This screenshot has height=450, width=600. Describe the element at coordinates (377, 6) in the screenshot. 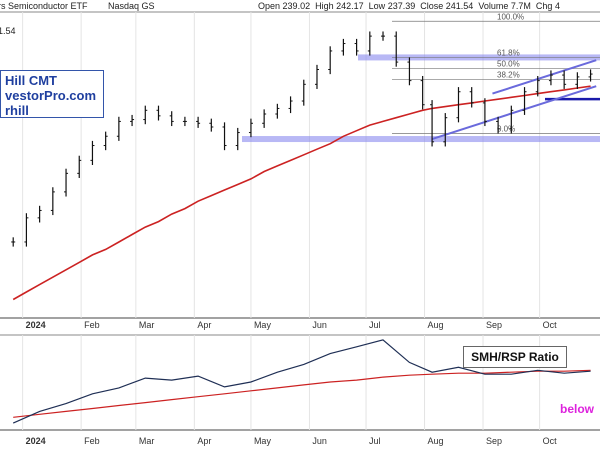

I see `low-label: Low` at that location.